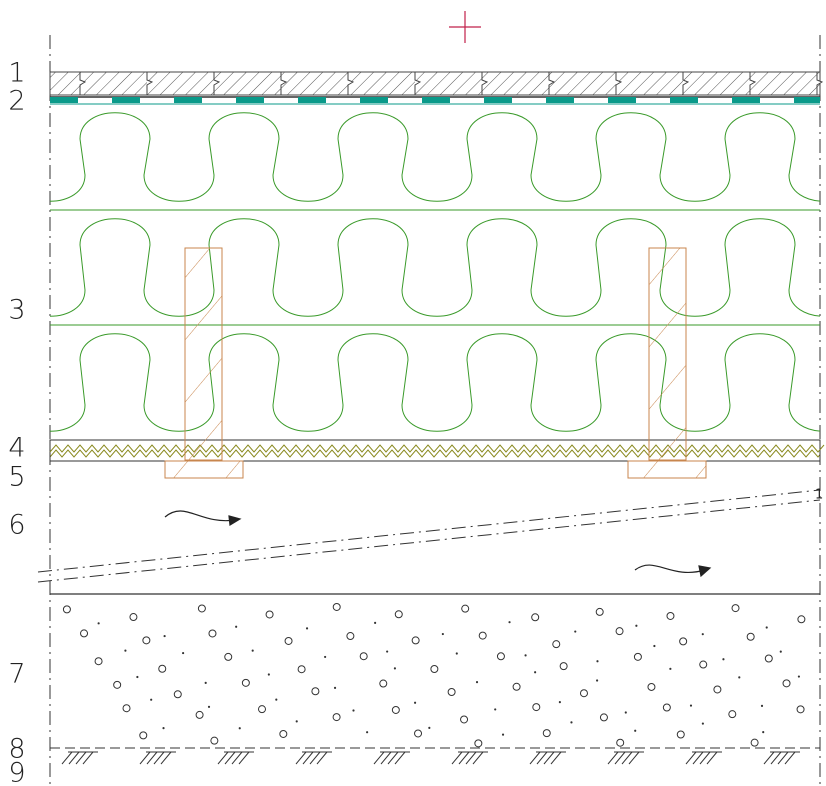 The height and width of the screenshot is (786, 826). I want to click on zigzag-layer, so click(437, 448).